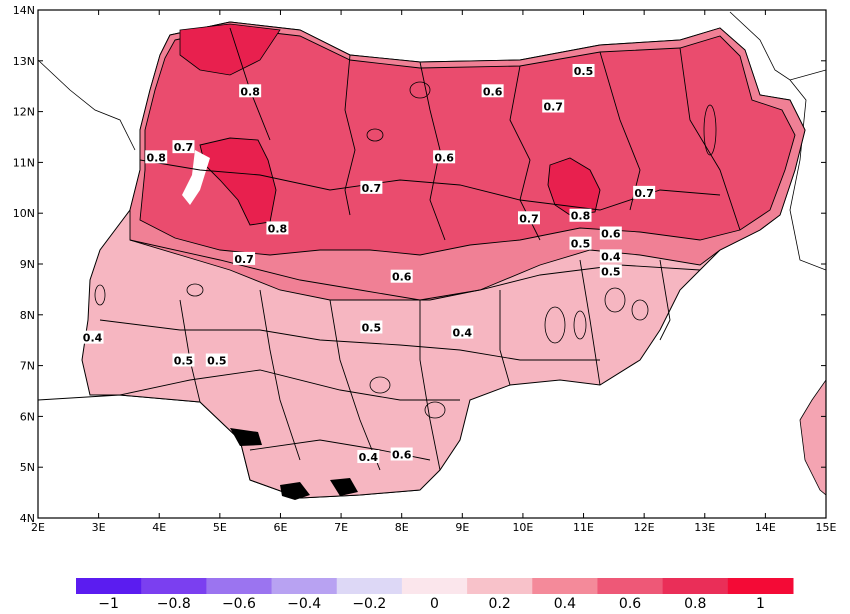  I want to click on lat-tick-label: 6N, so click(27, 416).